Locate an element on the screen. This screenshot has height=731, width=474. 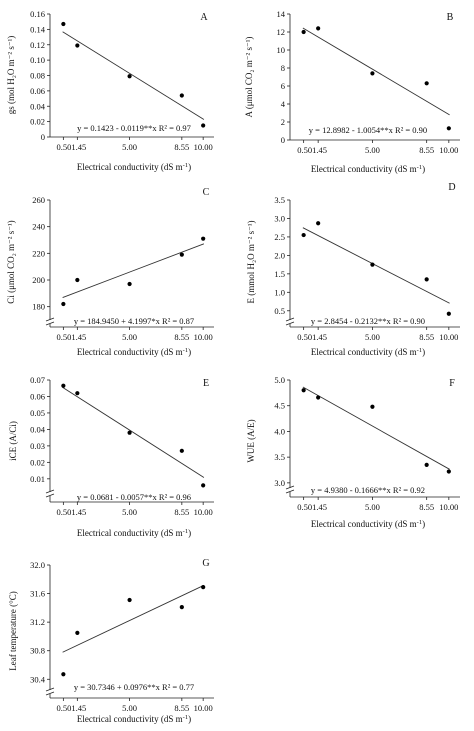
y-tick-label: 5.0 is located at coordinates (279, 380).